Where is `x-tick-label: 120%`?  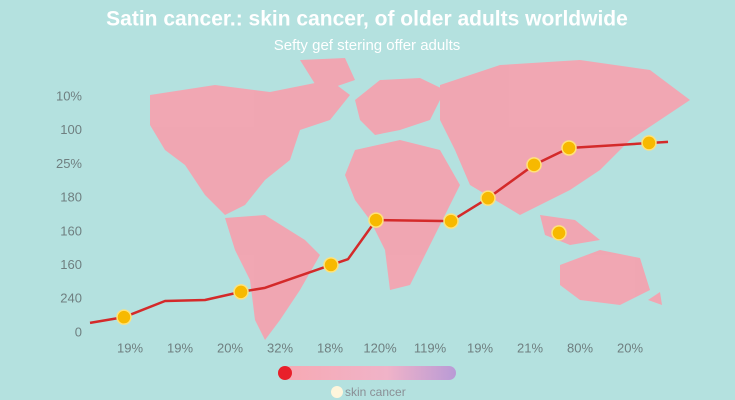 x-tick-label: 120% is located at coordinates (380, 347).